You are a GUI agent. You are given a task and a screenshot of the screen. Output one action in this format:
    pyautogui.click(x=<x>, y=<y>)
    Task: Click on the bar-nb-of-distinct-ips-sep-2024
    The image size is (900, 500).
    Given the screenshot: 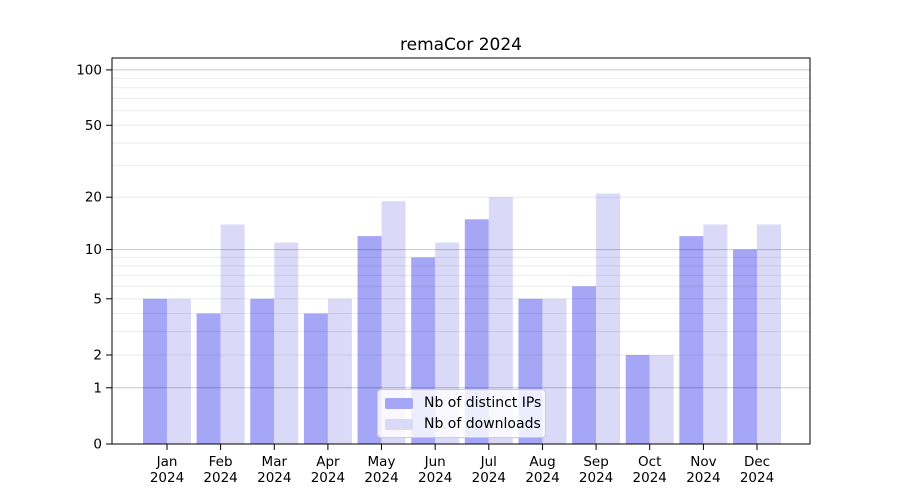 What is the action you would take?
    pyautogui.click(x=584, y=365)
    